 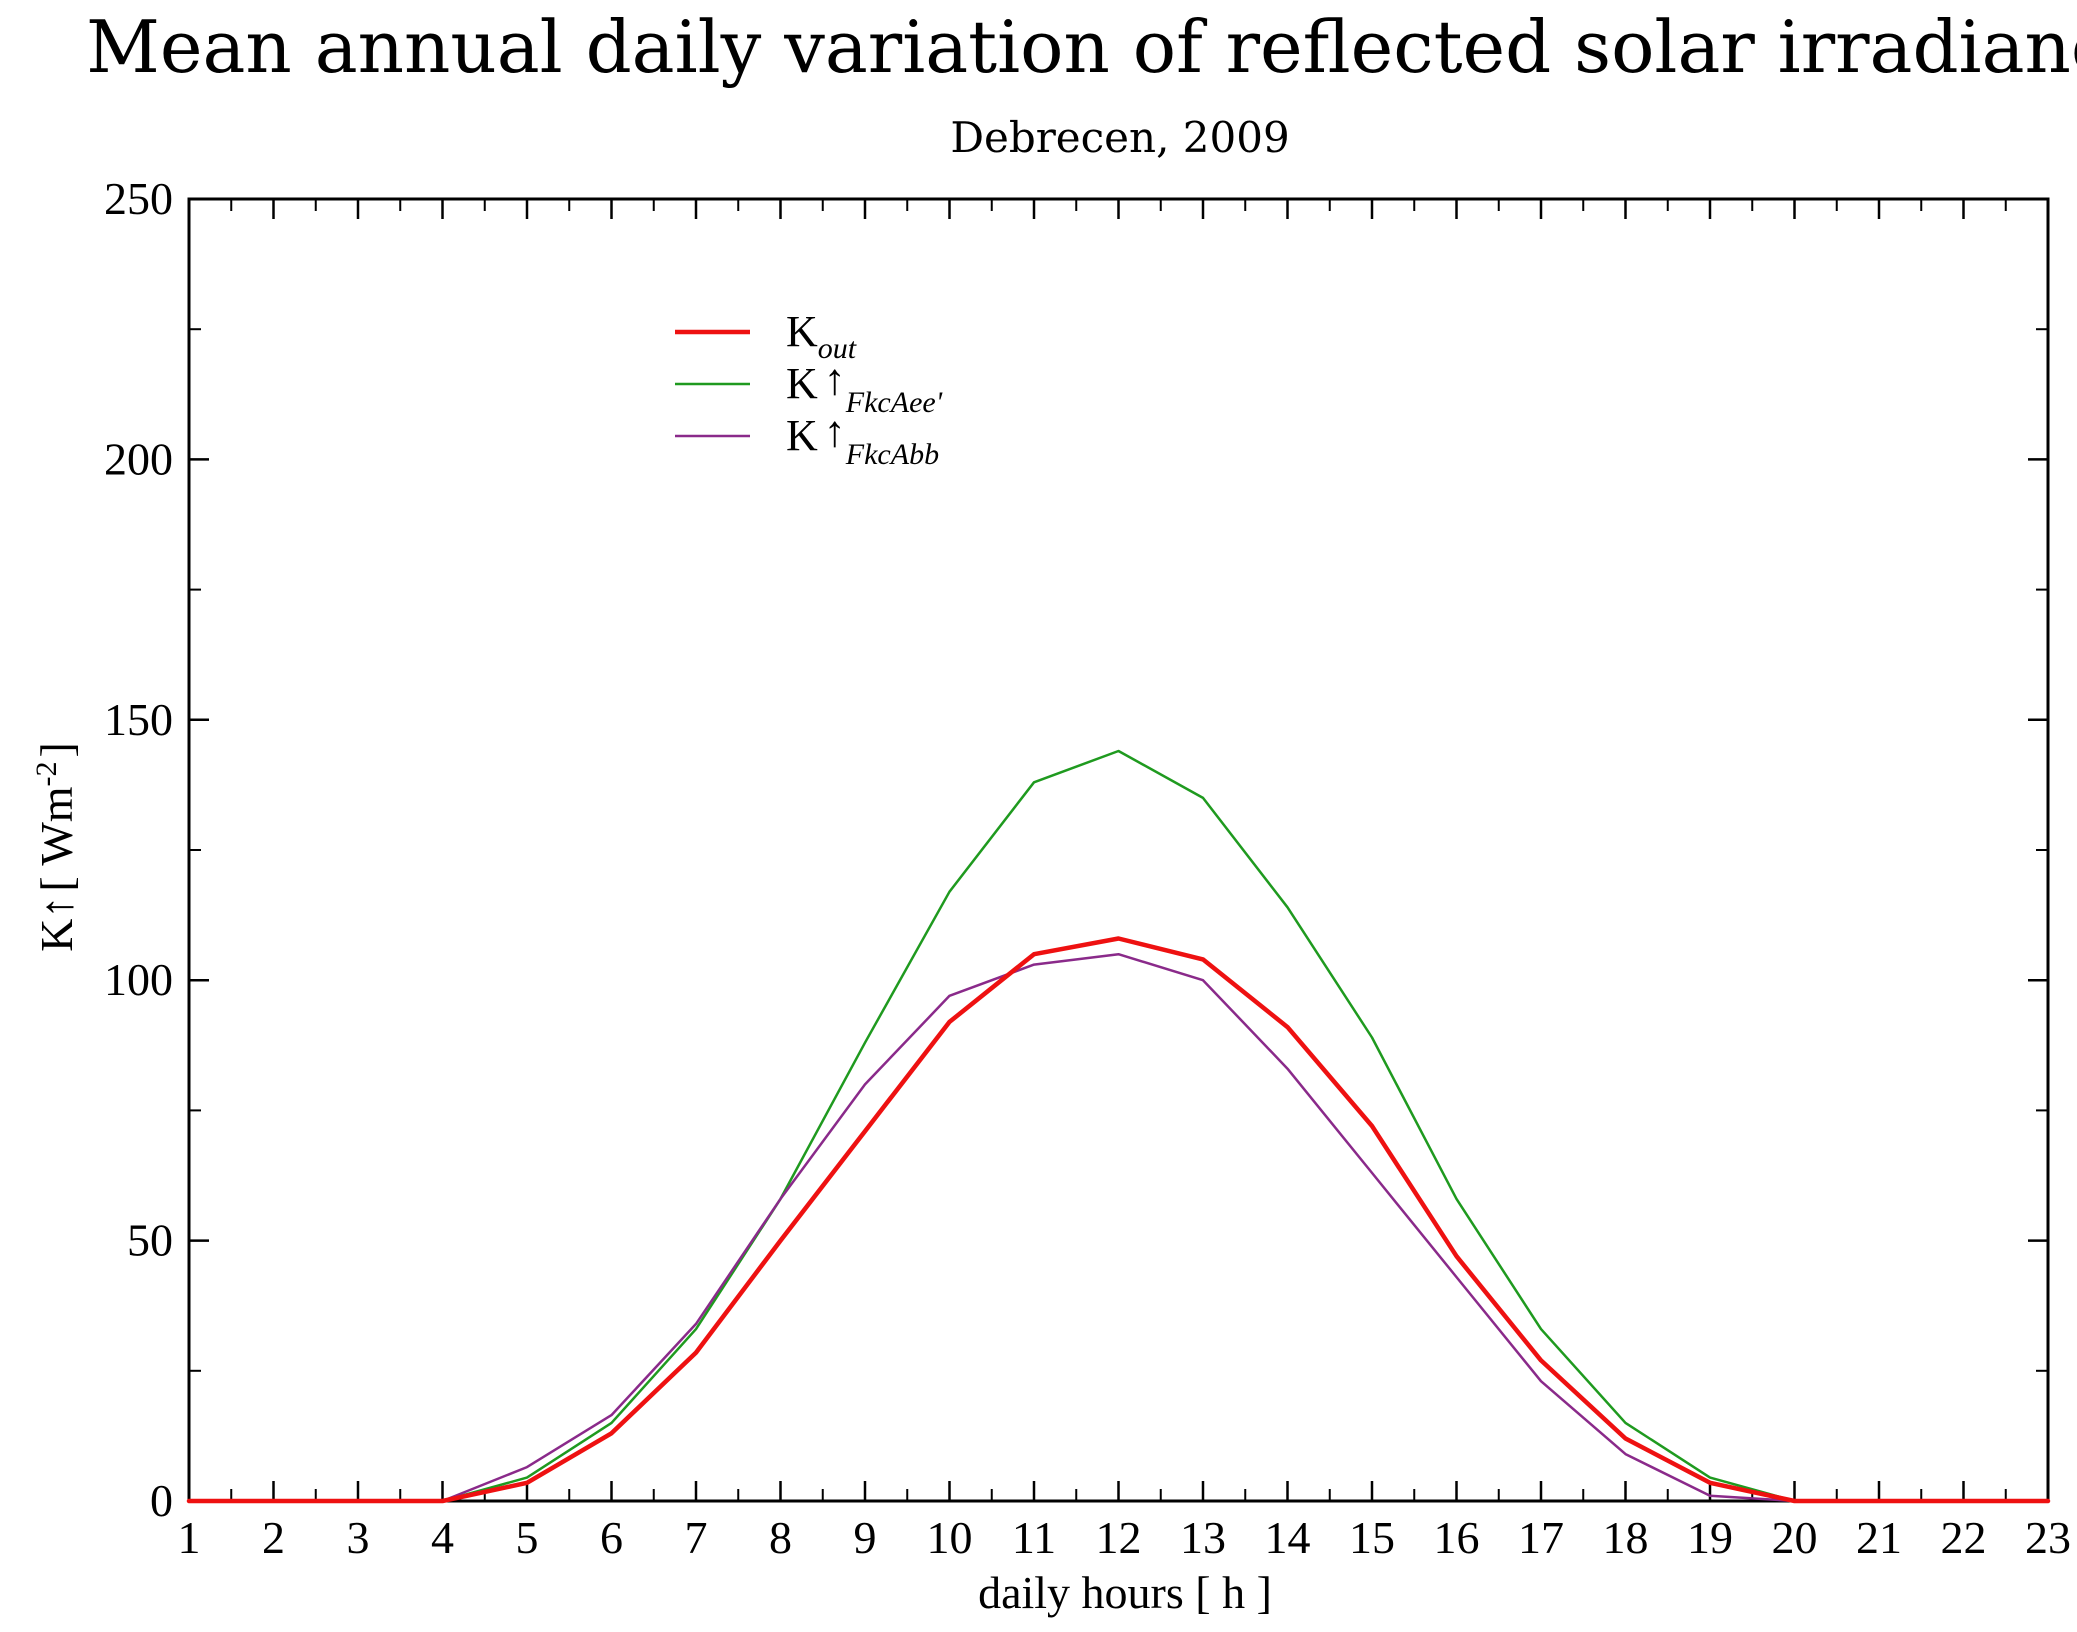 I want to click on legend-label: K ↑FkcAbb, so click(x=862, y=439).